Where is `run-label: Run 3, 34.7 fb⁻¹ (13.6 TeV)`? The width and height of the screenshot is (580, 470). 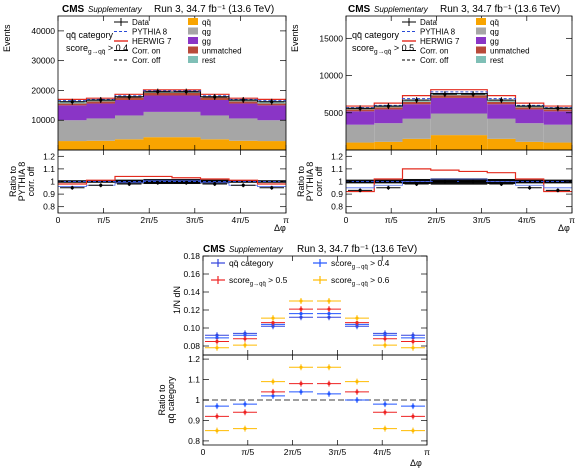 run-label: Run 3, 34.7 fb⁻¹ (13.6 TeV) is located at coordinates (357, 249).